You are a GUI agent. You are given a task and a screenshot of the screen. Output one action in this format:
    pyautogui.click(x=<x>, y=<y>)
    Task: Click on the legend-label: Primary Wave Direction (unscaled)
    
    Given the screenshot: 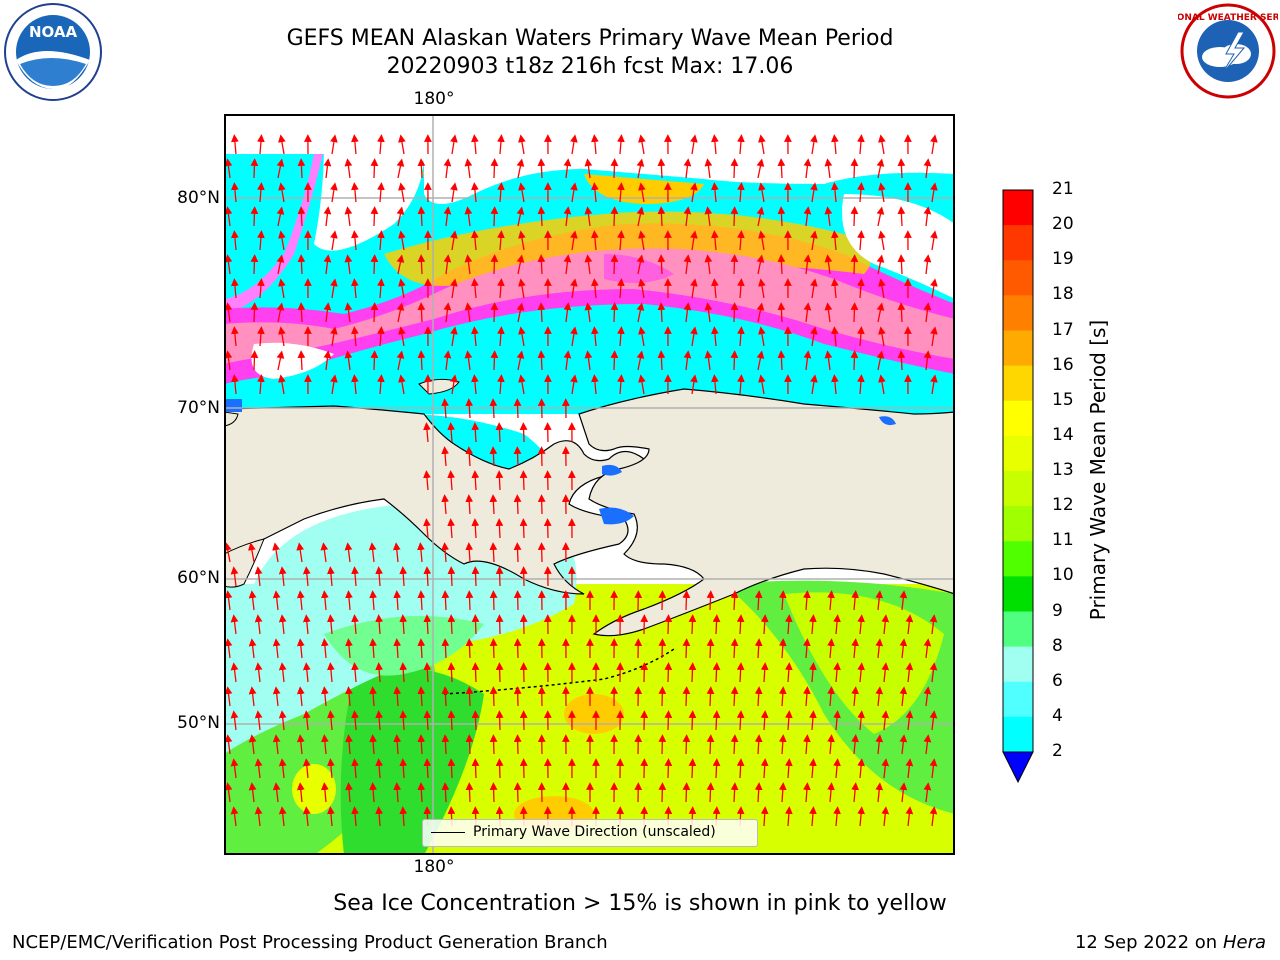 What is the action you would take?
    pyautogui.click(x=594, y=832)
    